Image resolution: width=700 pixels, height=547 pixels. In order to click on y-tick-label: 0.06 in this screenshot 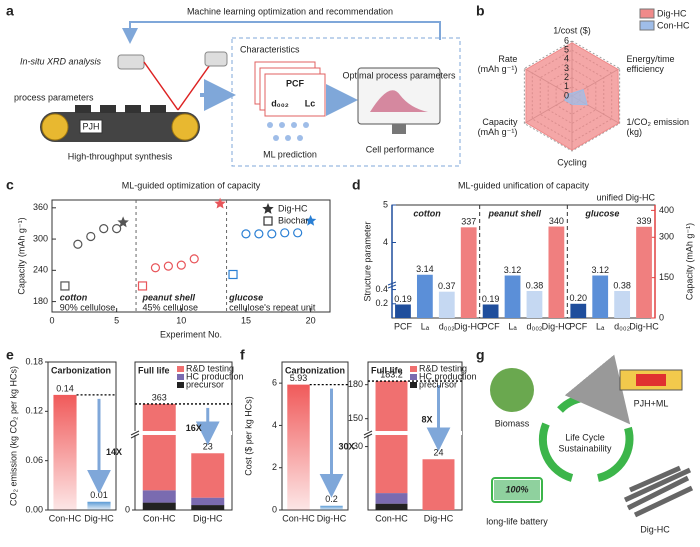, I will do `click(34, 460)`.